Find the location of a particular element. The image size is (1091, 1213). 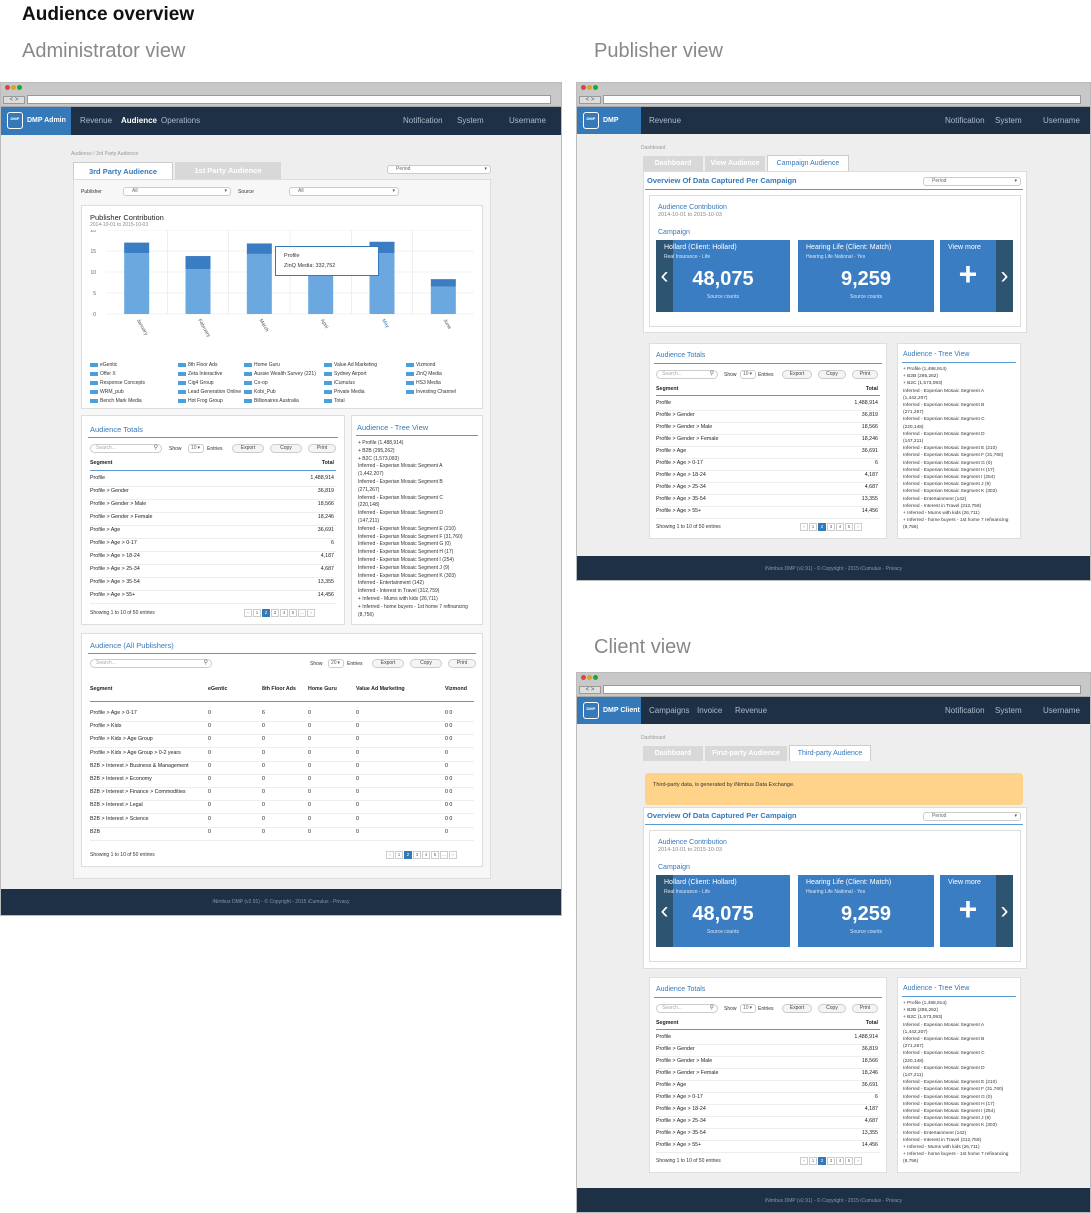

next-page: › is located at coordinates (311, 613).